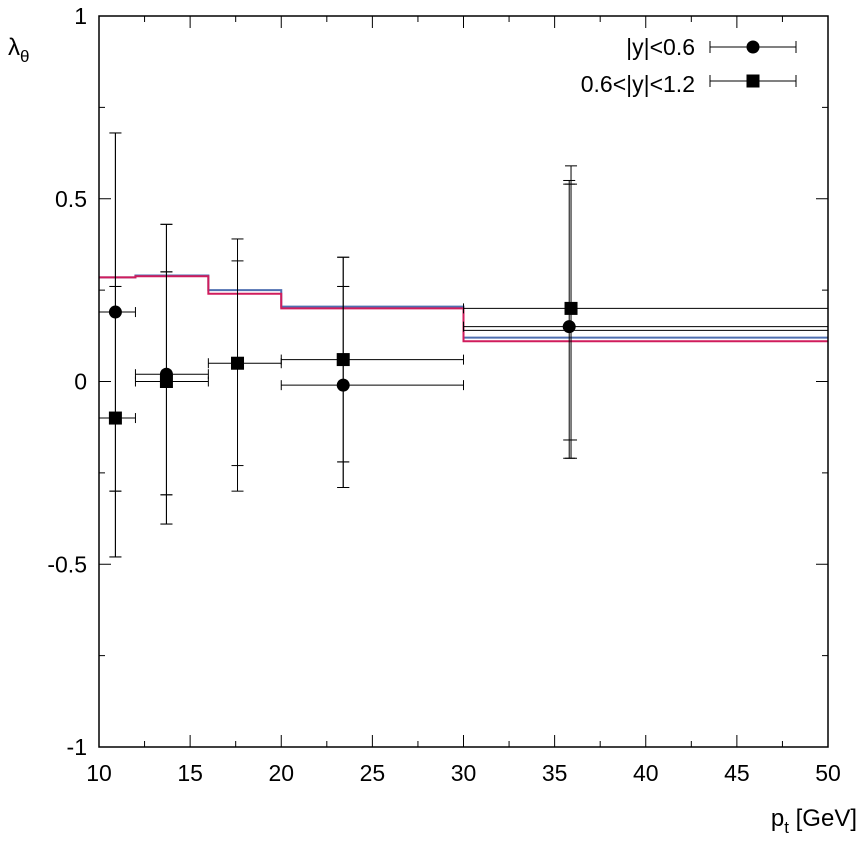 The width and height of the screenshot is (865, 841). Describe the element at coordinates (115, 418) in the screenshot. I see `square-marker-s1-p0` at that location.